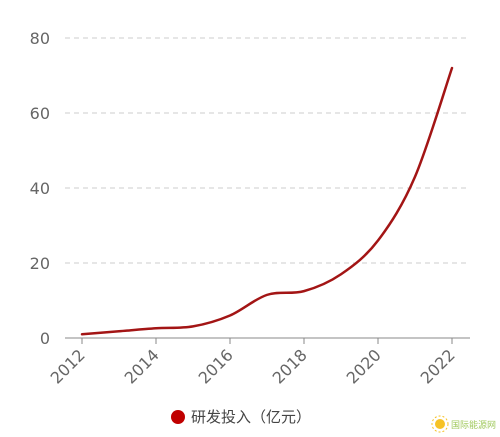 This screenshot has height=437, width=500. Describe the element at coordinates (440, 424) in the screenshot. I see `sun-logo-icon` at that location.